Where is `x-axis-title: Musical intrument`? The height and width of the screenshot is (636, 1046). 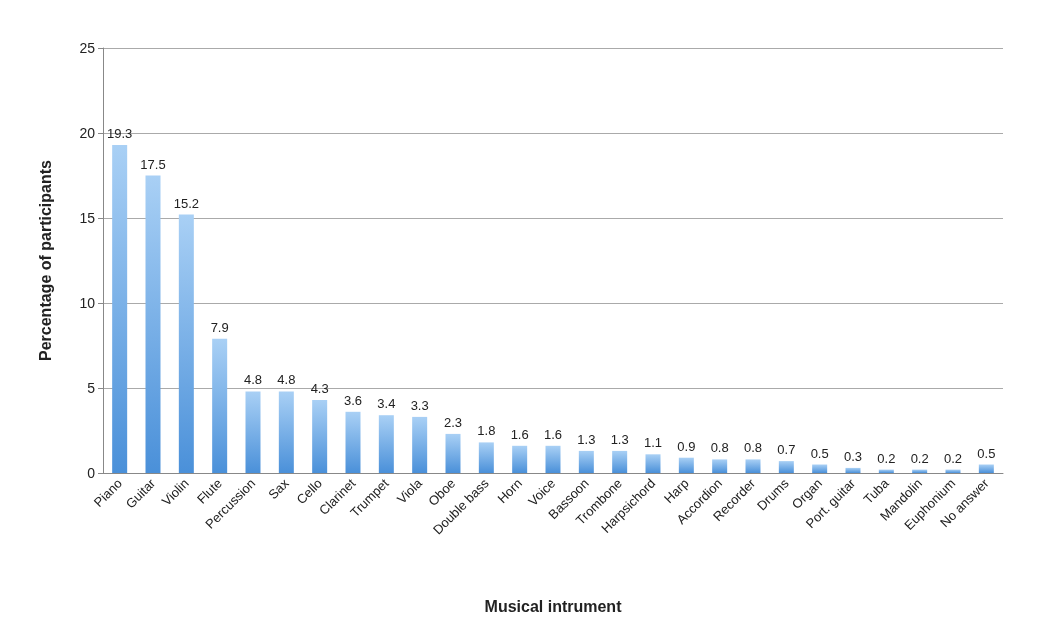 x-axis-title: Musical intrument is located at coordinates (553, 606).